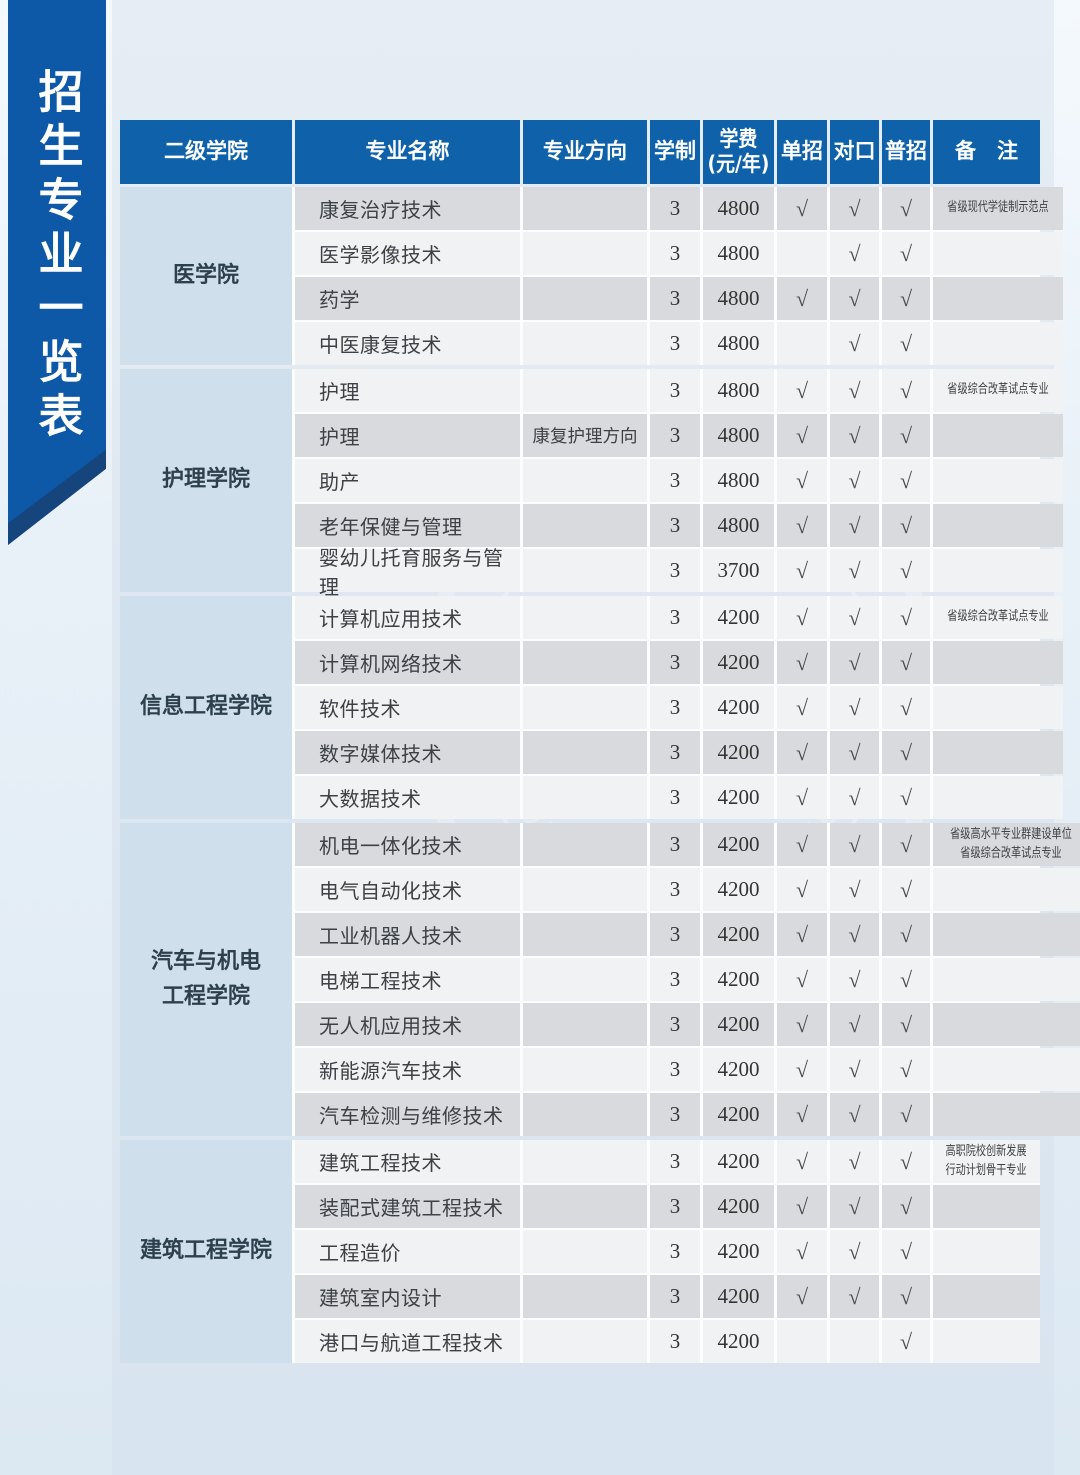  I want to click on major-cell: 数字媒体技术, so click(407, 752).